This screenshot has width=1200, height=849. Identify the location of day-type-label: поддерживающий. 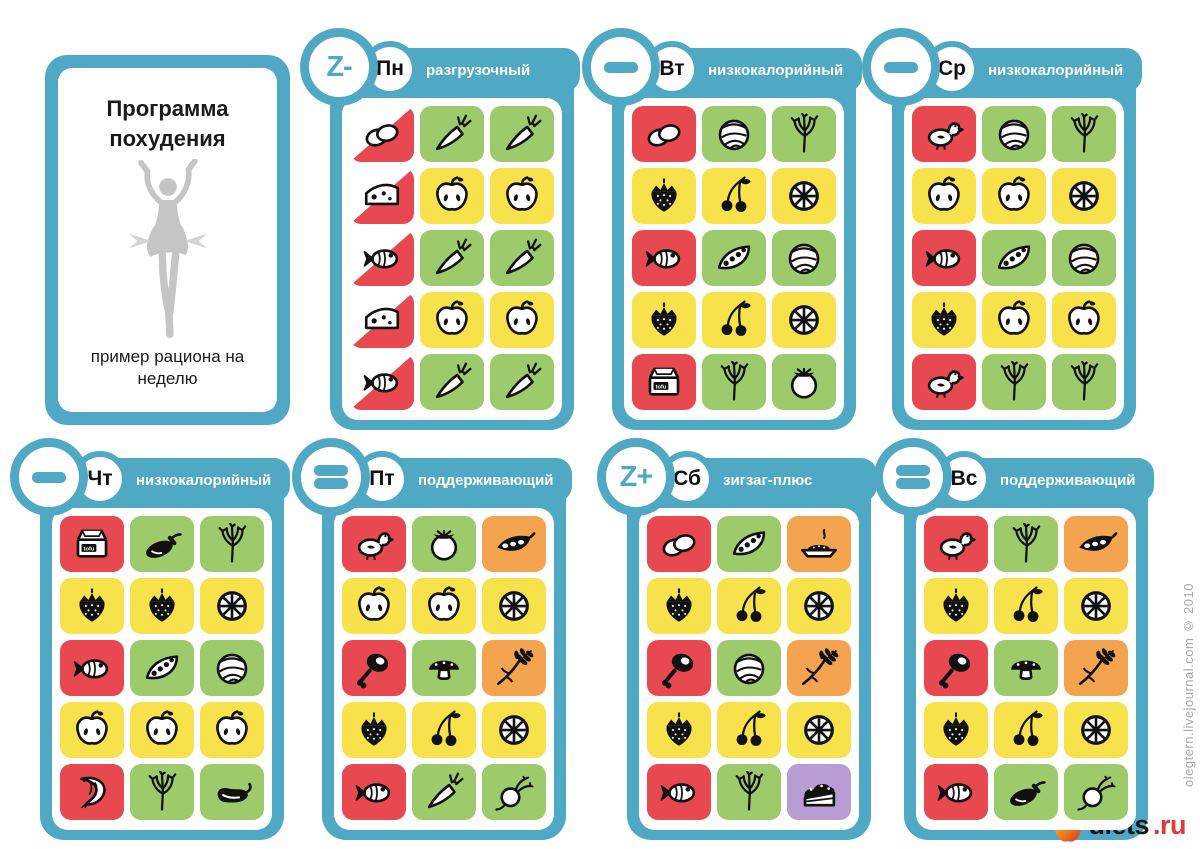
(1068, 480).